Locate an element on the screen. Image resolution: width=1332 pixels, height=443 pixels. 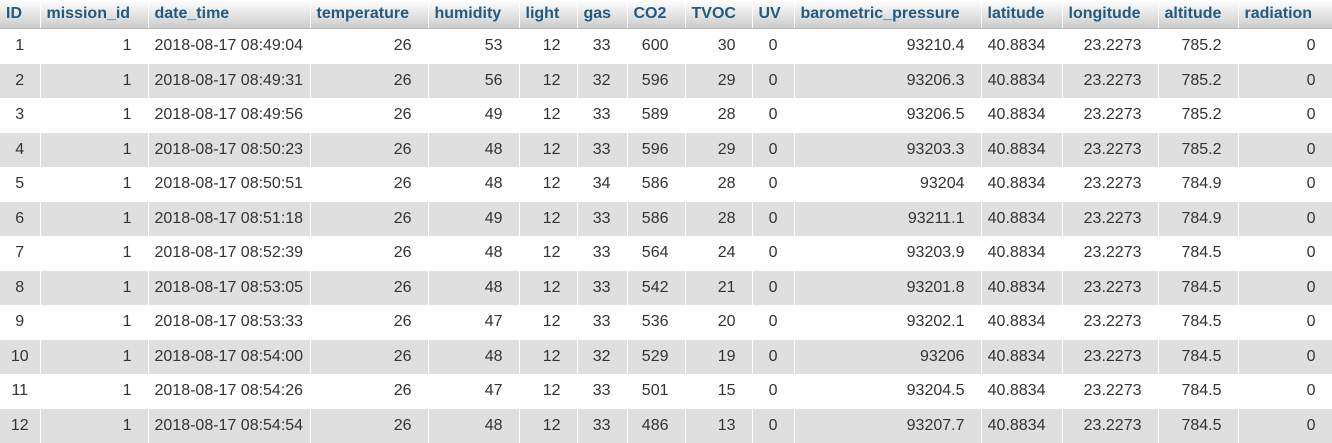
cell-barometric-pressure: 93204.5 is located at coordinates (887, 391).